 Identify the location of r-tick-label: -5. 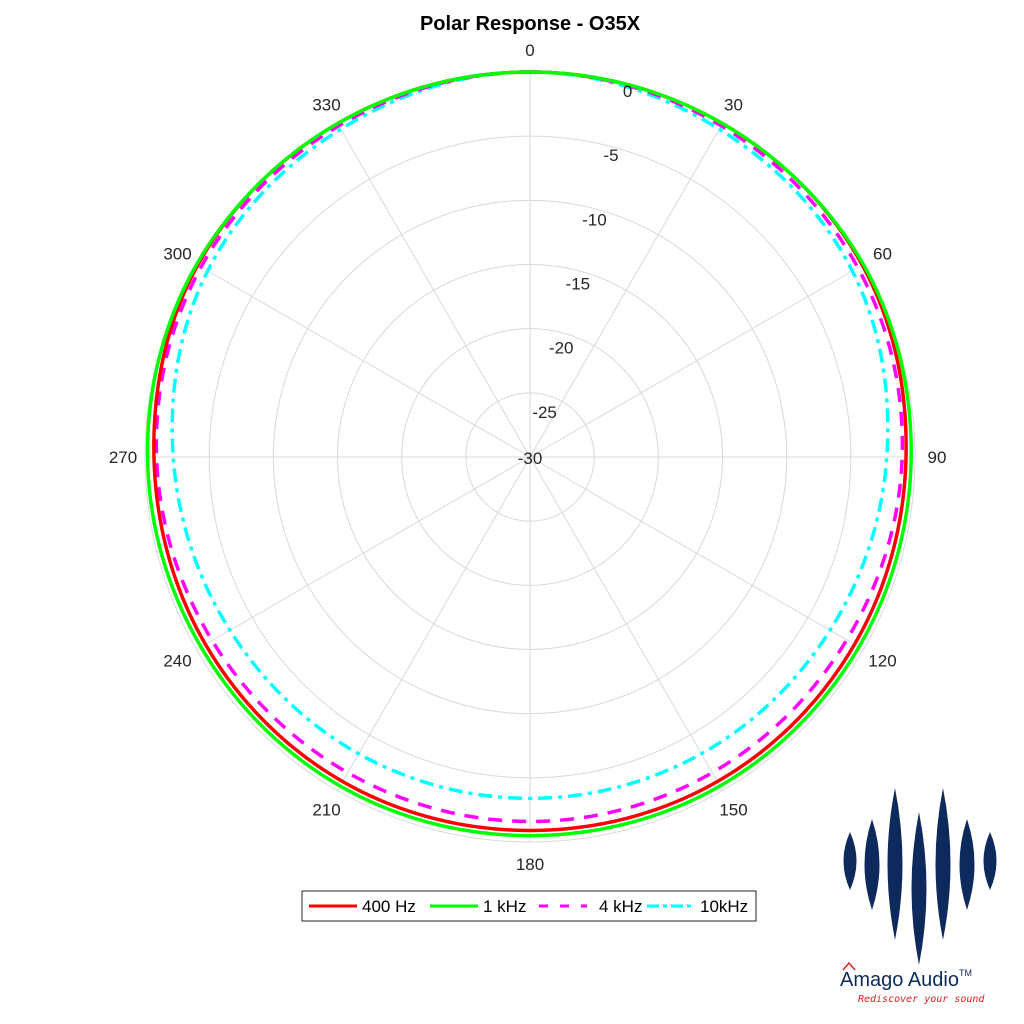
(610, 155).